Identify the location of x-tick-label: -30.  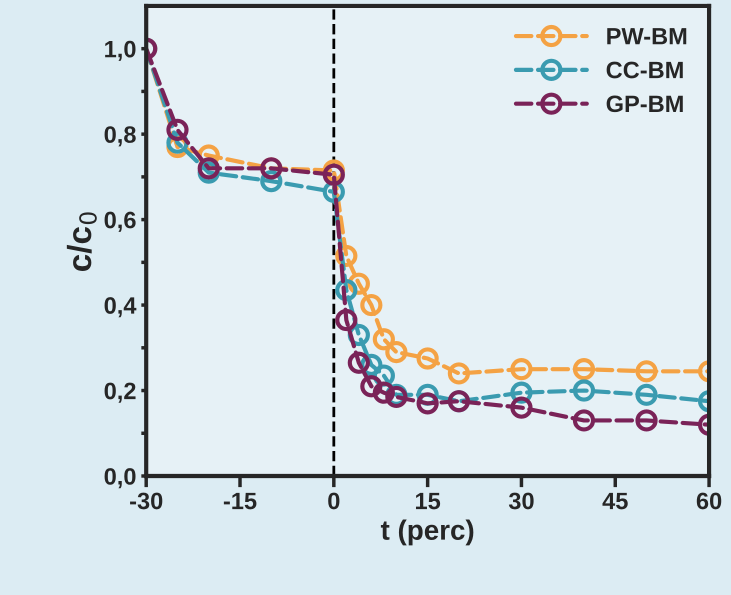
(146, 501).